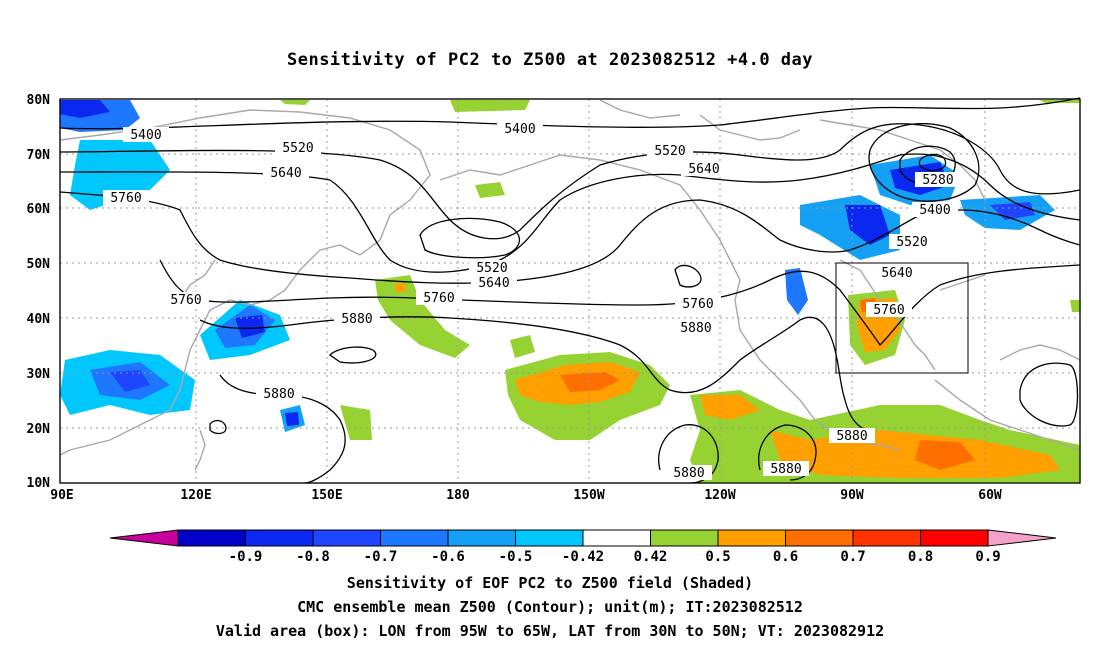  I want to click on lon-axis-labels: 90E 120E 150E 180 150W 120W 90W 60W, so click(526, 495).